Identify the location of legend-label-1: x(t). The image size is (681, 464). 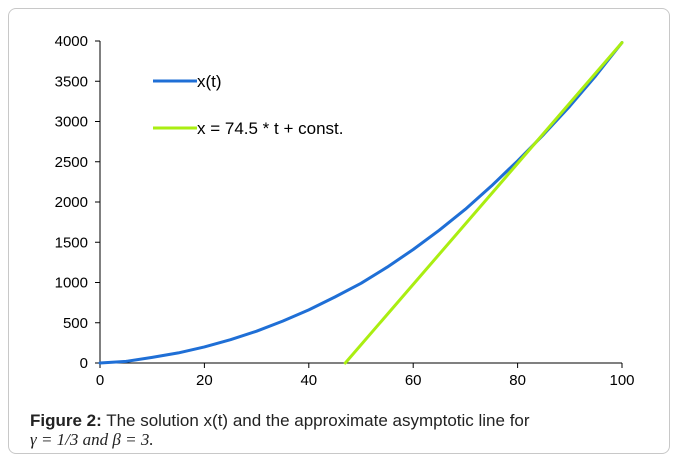
(209, 81).